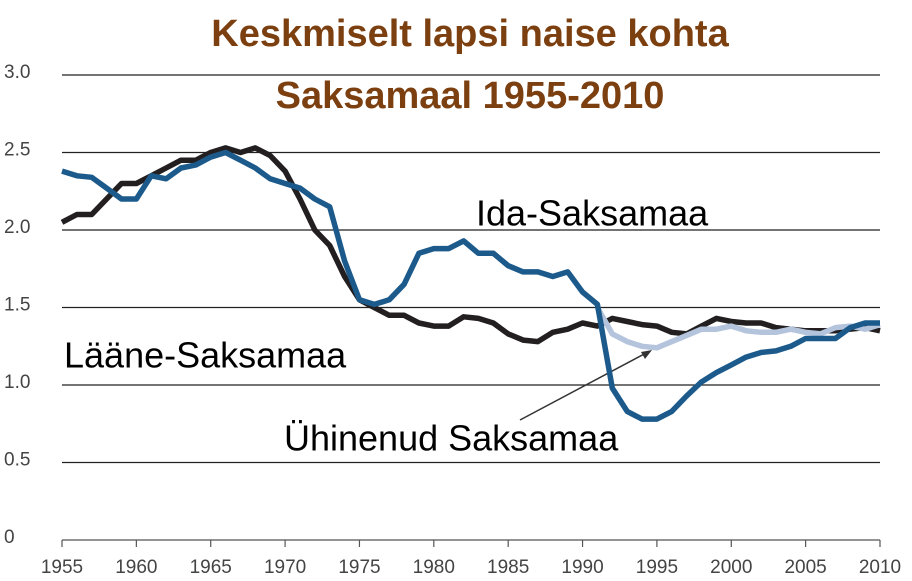 This screenshot has width=912, height=581. What do you see at coordinates (359, 567) in the screenshot?
I see `x-tick-label: 1975` at bounding box center [359, 567].